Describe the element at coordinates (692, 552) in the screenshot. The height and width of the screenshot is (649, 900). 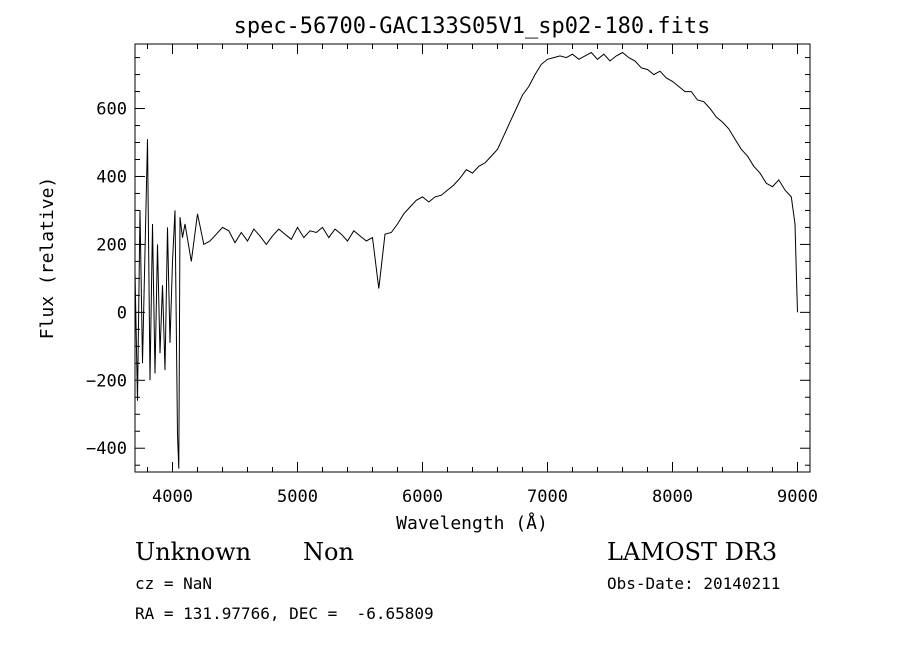
I see `survey-name: LAMOST DR3` at that location.